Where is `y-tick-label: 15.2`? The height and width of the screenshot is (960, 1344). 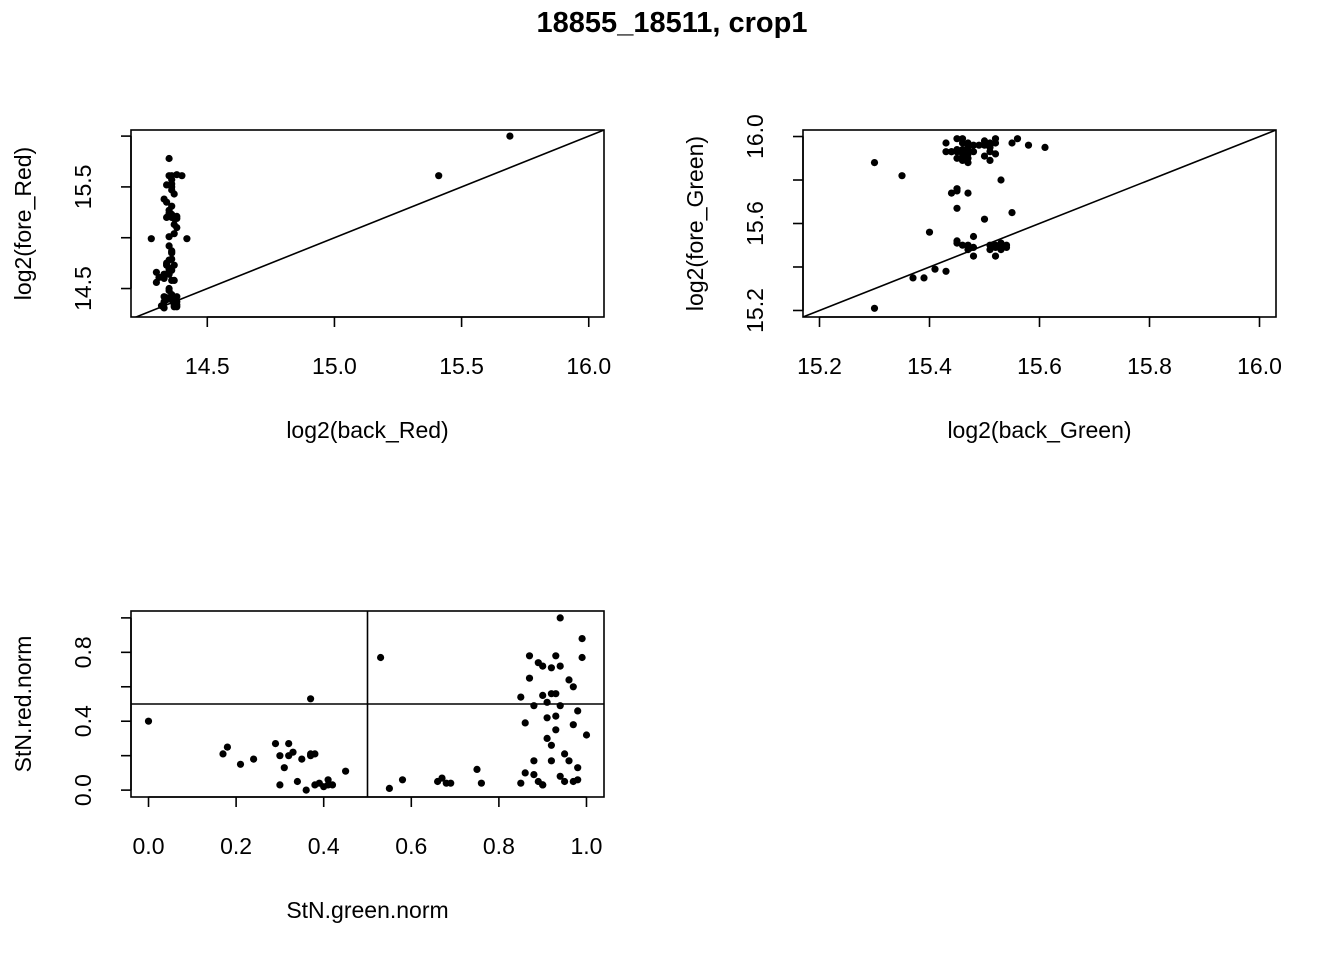
y-tick-label: 15.2 is located at coordinates (755, 310).